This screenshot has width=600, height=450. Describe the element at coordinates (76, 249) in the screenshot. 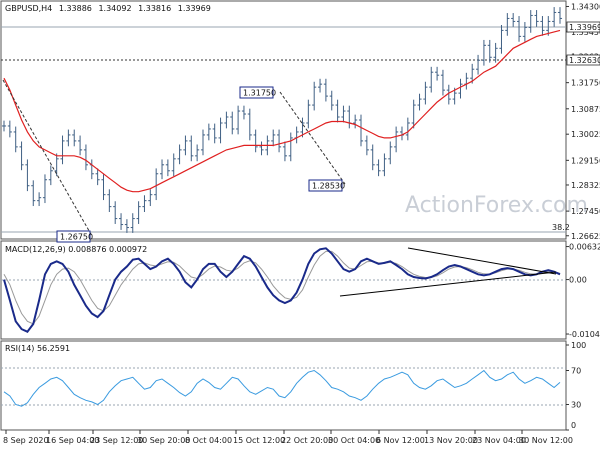

I see `macd-header: MACD(12,26,9) 0.008876 0.000972` at that location.